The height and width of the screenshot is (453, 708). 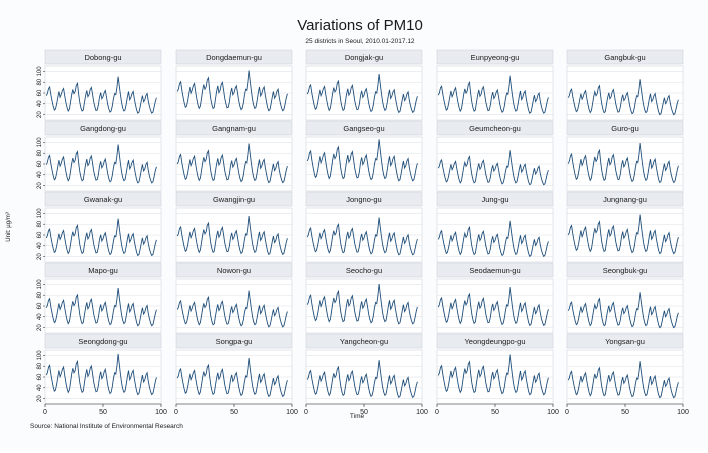 I want to click on series-line-mapo-gu, so click(x=101, y=307).